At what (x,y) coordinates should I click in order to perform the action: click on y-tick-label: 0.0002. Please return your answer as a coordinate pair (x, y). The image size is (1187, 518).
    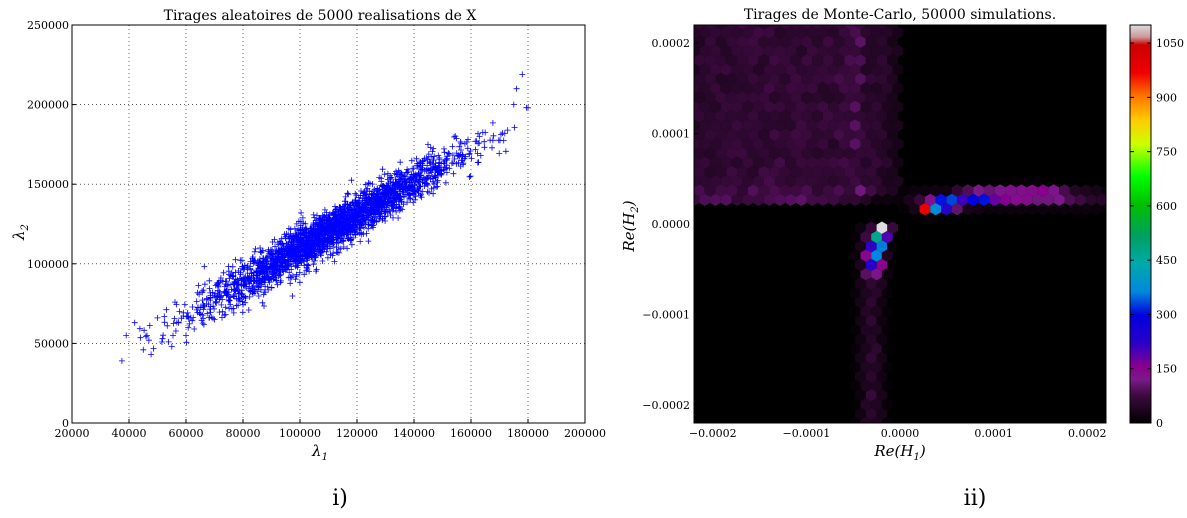
    Looking at the image, I should click on (671, 43).